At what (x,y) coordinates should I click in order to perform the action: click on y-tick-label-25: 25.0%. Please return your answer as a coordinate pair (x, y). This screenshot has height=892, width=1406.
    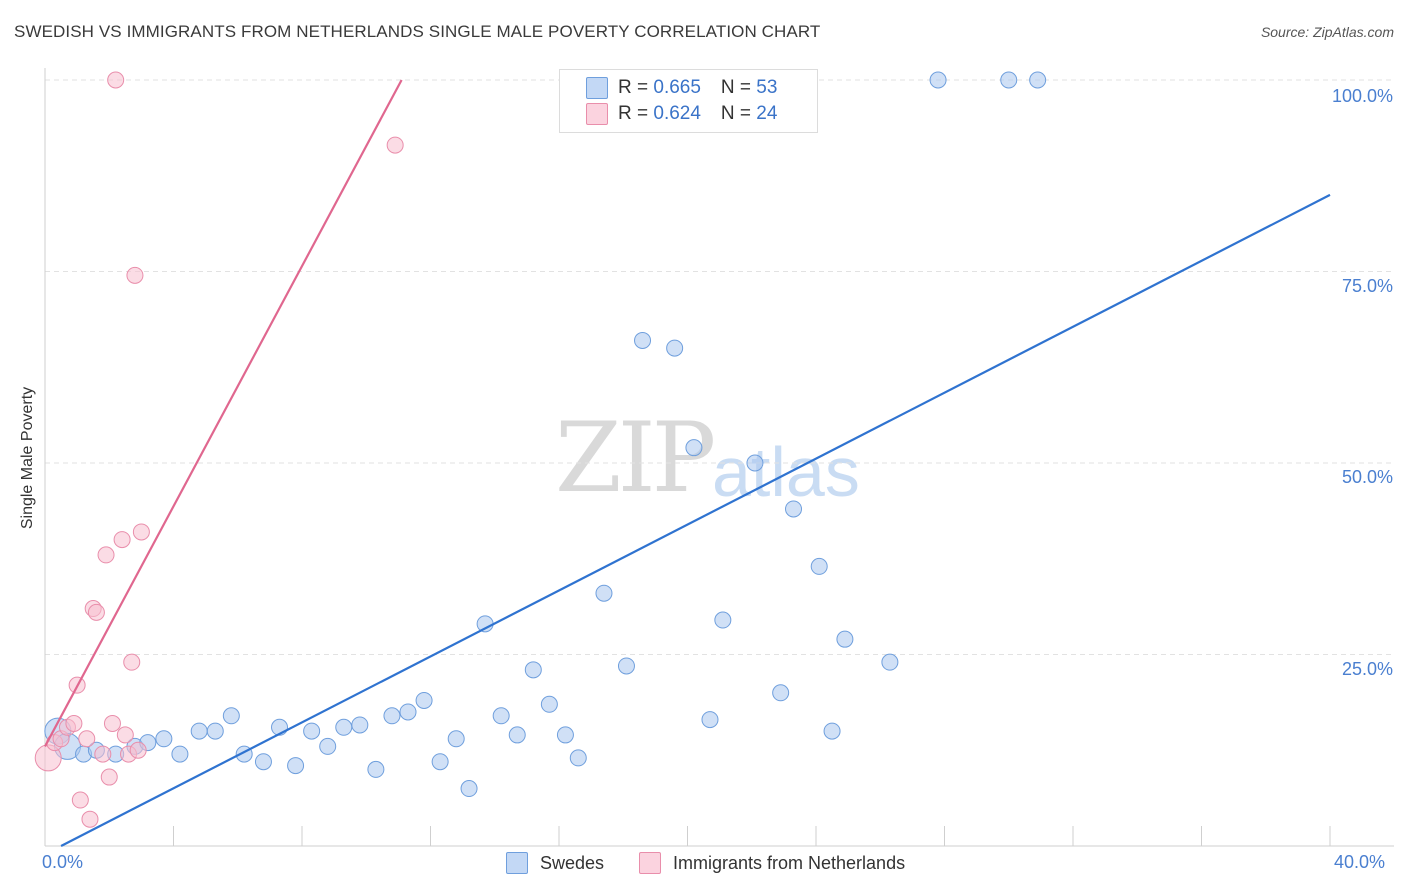
    Looking at the image, I should click on (1367, 669).